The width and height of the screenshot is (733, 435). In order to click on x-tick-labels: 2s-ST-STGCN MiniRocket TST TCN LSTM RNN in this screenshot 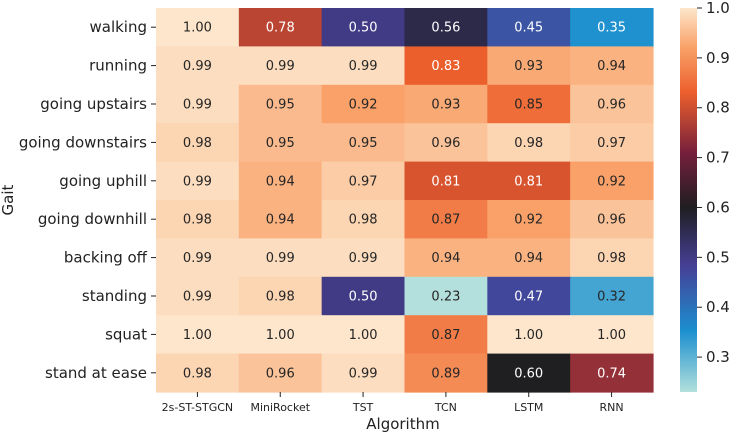, I will do `click(393, 403)`.